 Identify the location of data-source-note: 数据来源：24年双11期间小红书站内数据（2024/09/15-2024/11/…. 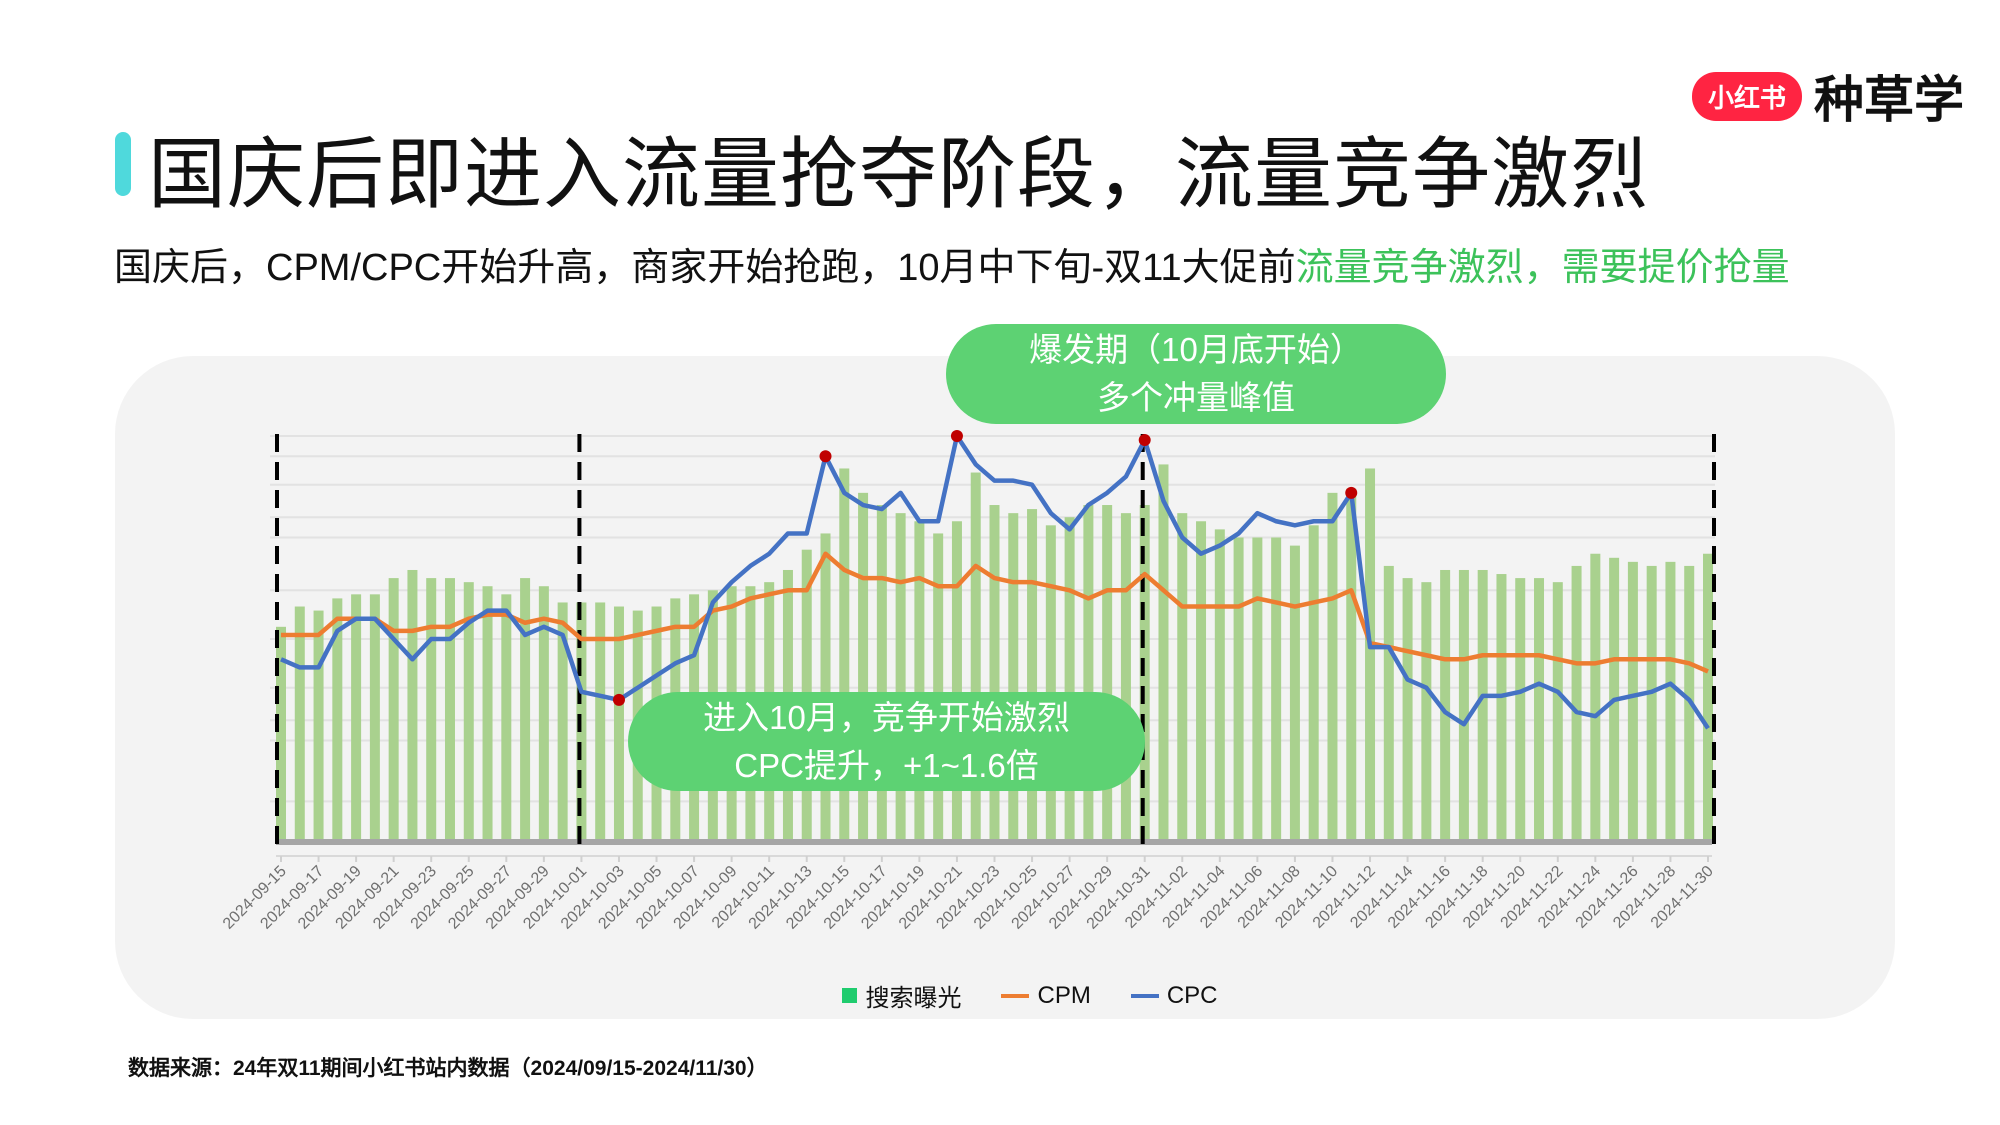
(448, 1068).